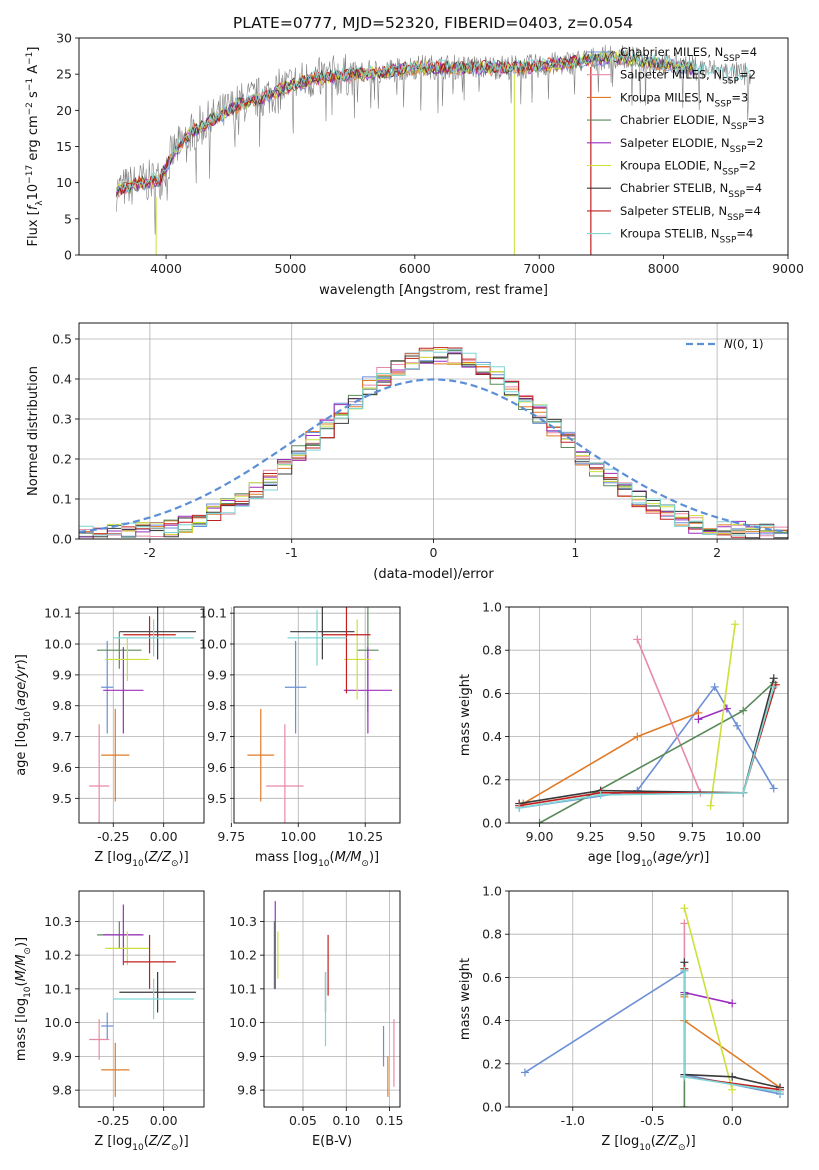 This screenshot has height=1170, width=819. What do you see at coordinates (365, 836) in the screenshot?
I see `x-tick-label: 10.25` at bounding box center [365, 836].